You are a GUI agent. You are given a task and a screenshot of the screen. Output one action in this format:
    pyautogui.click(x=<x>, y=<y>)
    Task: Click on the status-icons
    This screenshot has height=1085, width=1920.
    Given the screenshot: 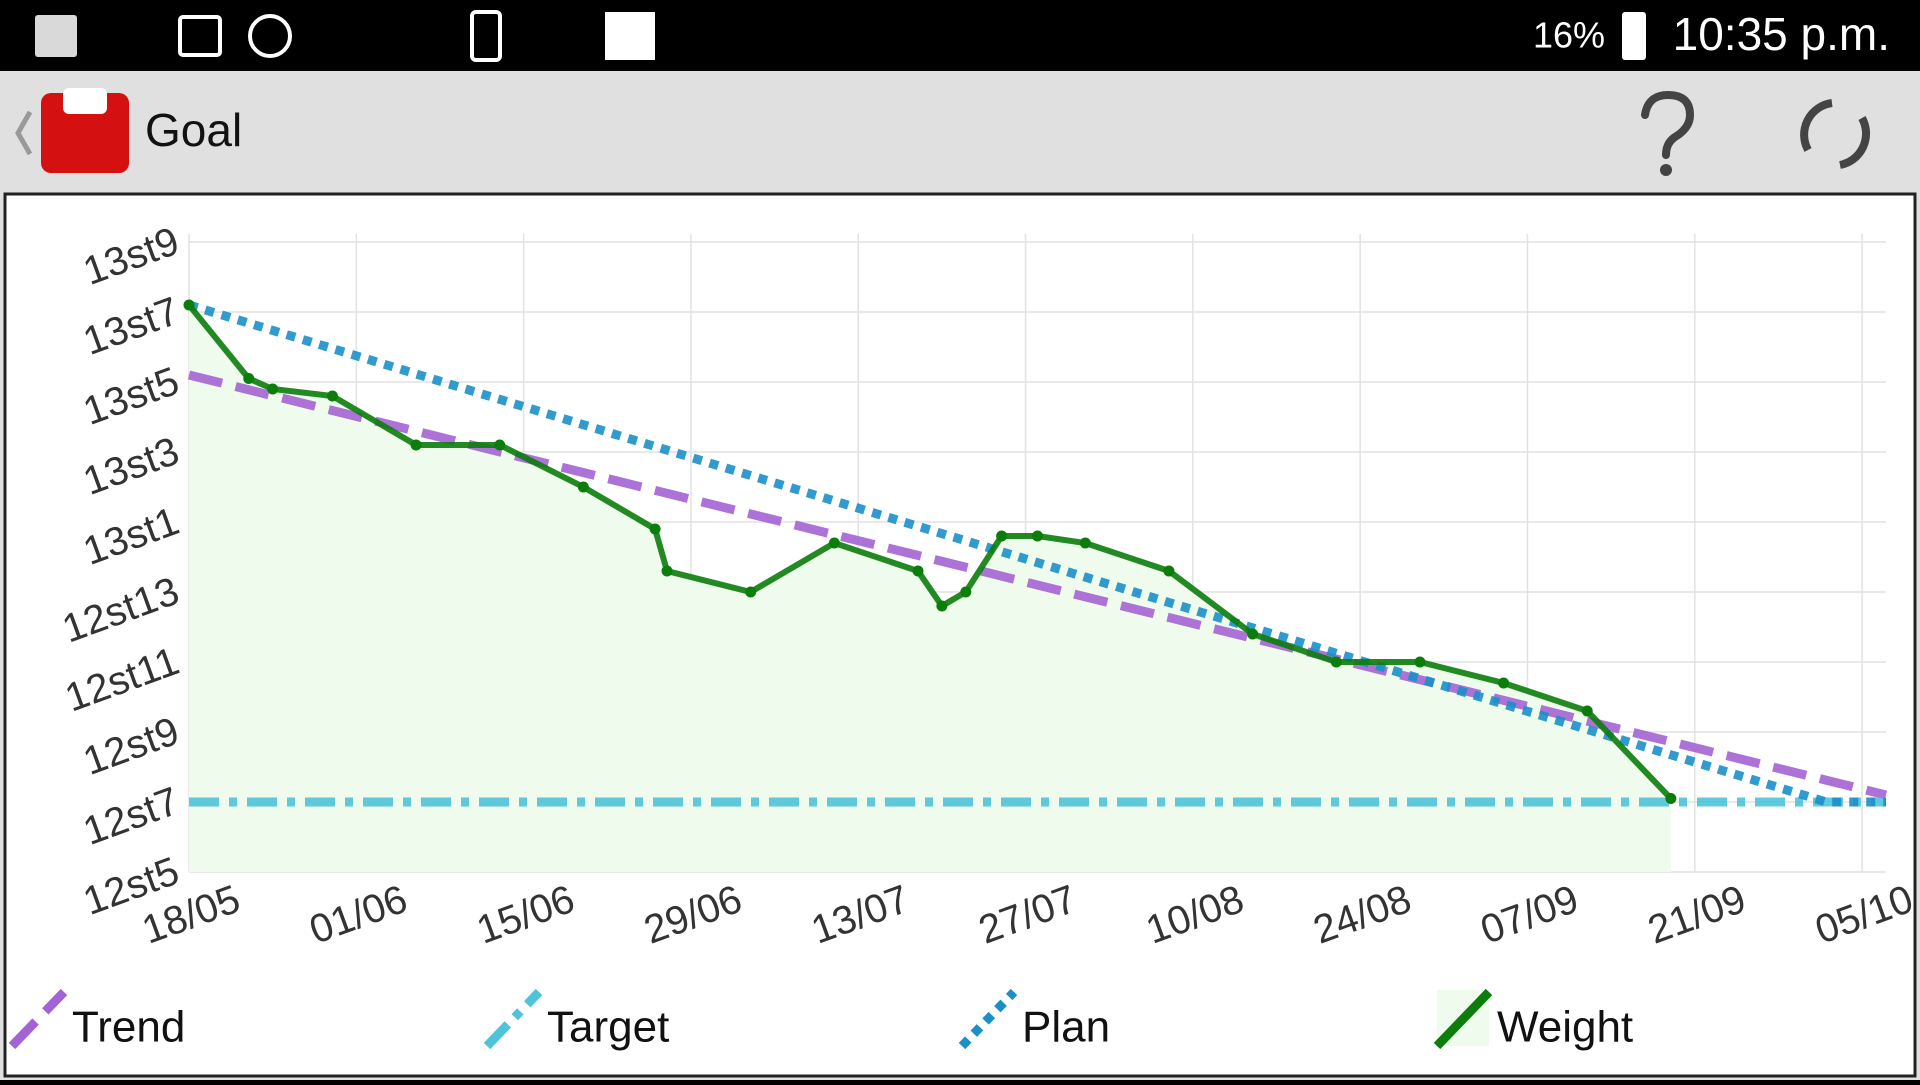 What is the action you would take?
    pyautogui.click(x=840, y=36)
    